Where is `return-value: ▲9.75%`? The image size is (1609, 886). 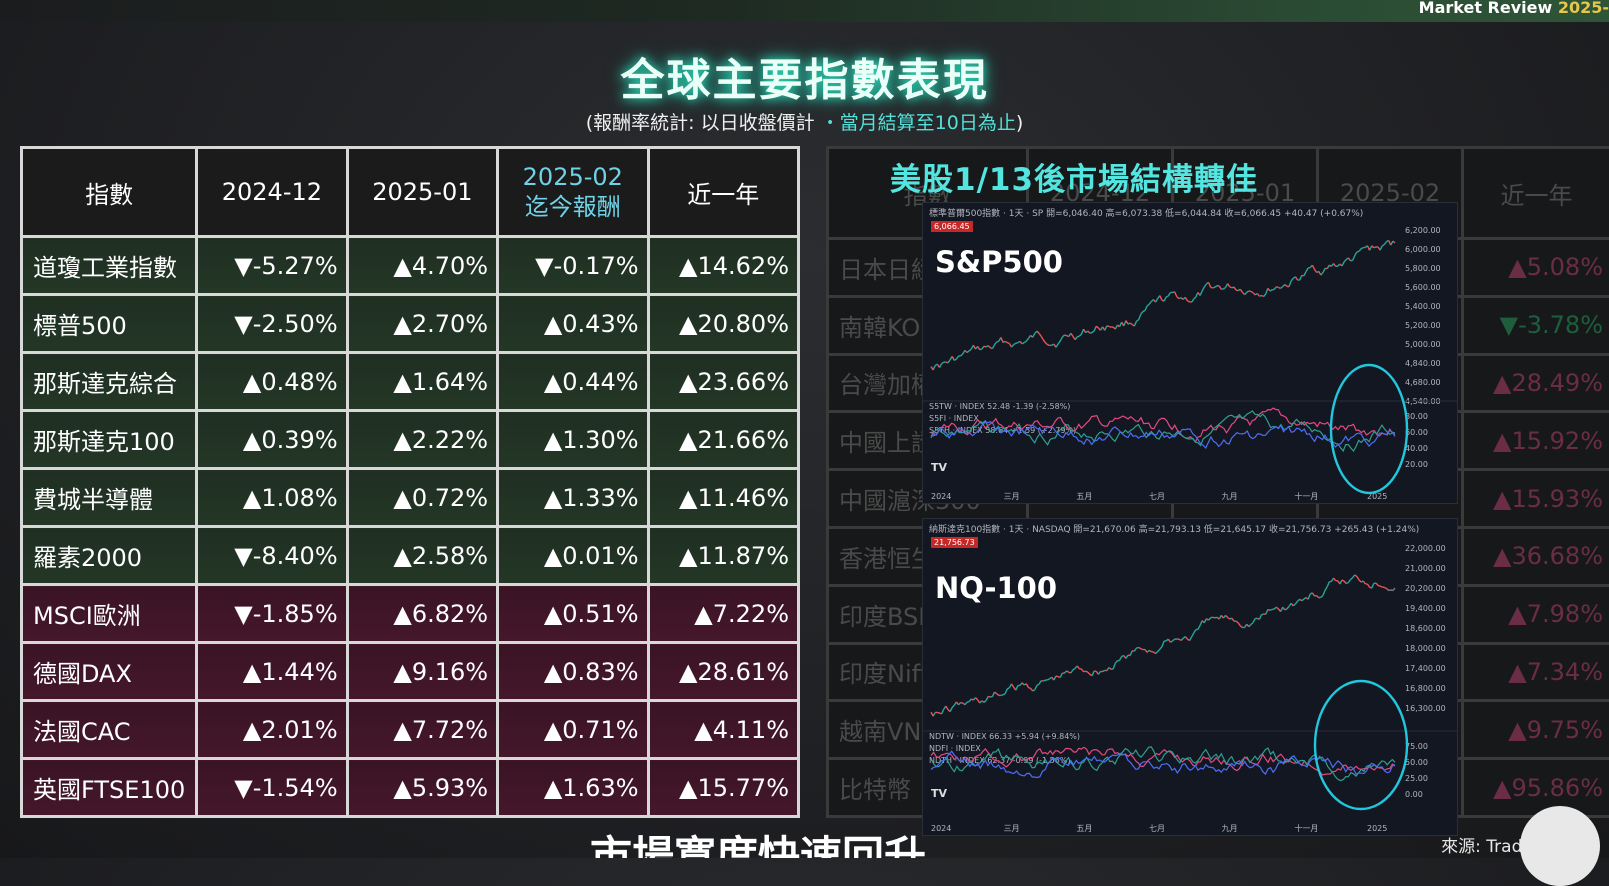 return-value: ▲9.75% is located at coordinates (1536, 730).